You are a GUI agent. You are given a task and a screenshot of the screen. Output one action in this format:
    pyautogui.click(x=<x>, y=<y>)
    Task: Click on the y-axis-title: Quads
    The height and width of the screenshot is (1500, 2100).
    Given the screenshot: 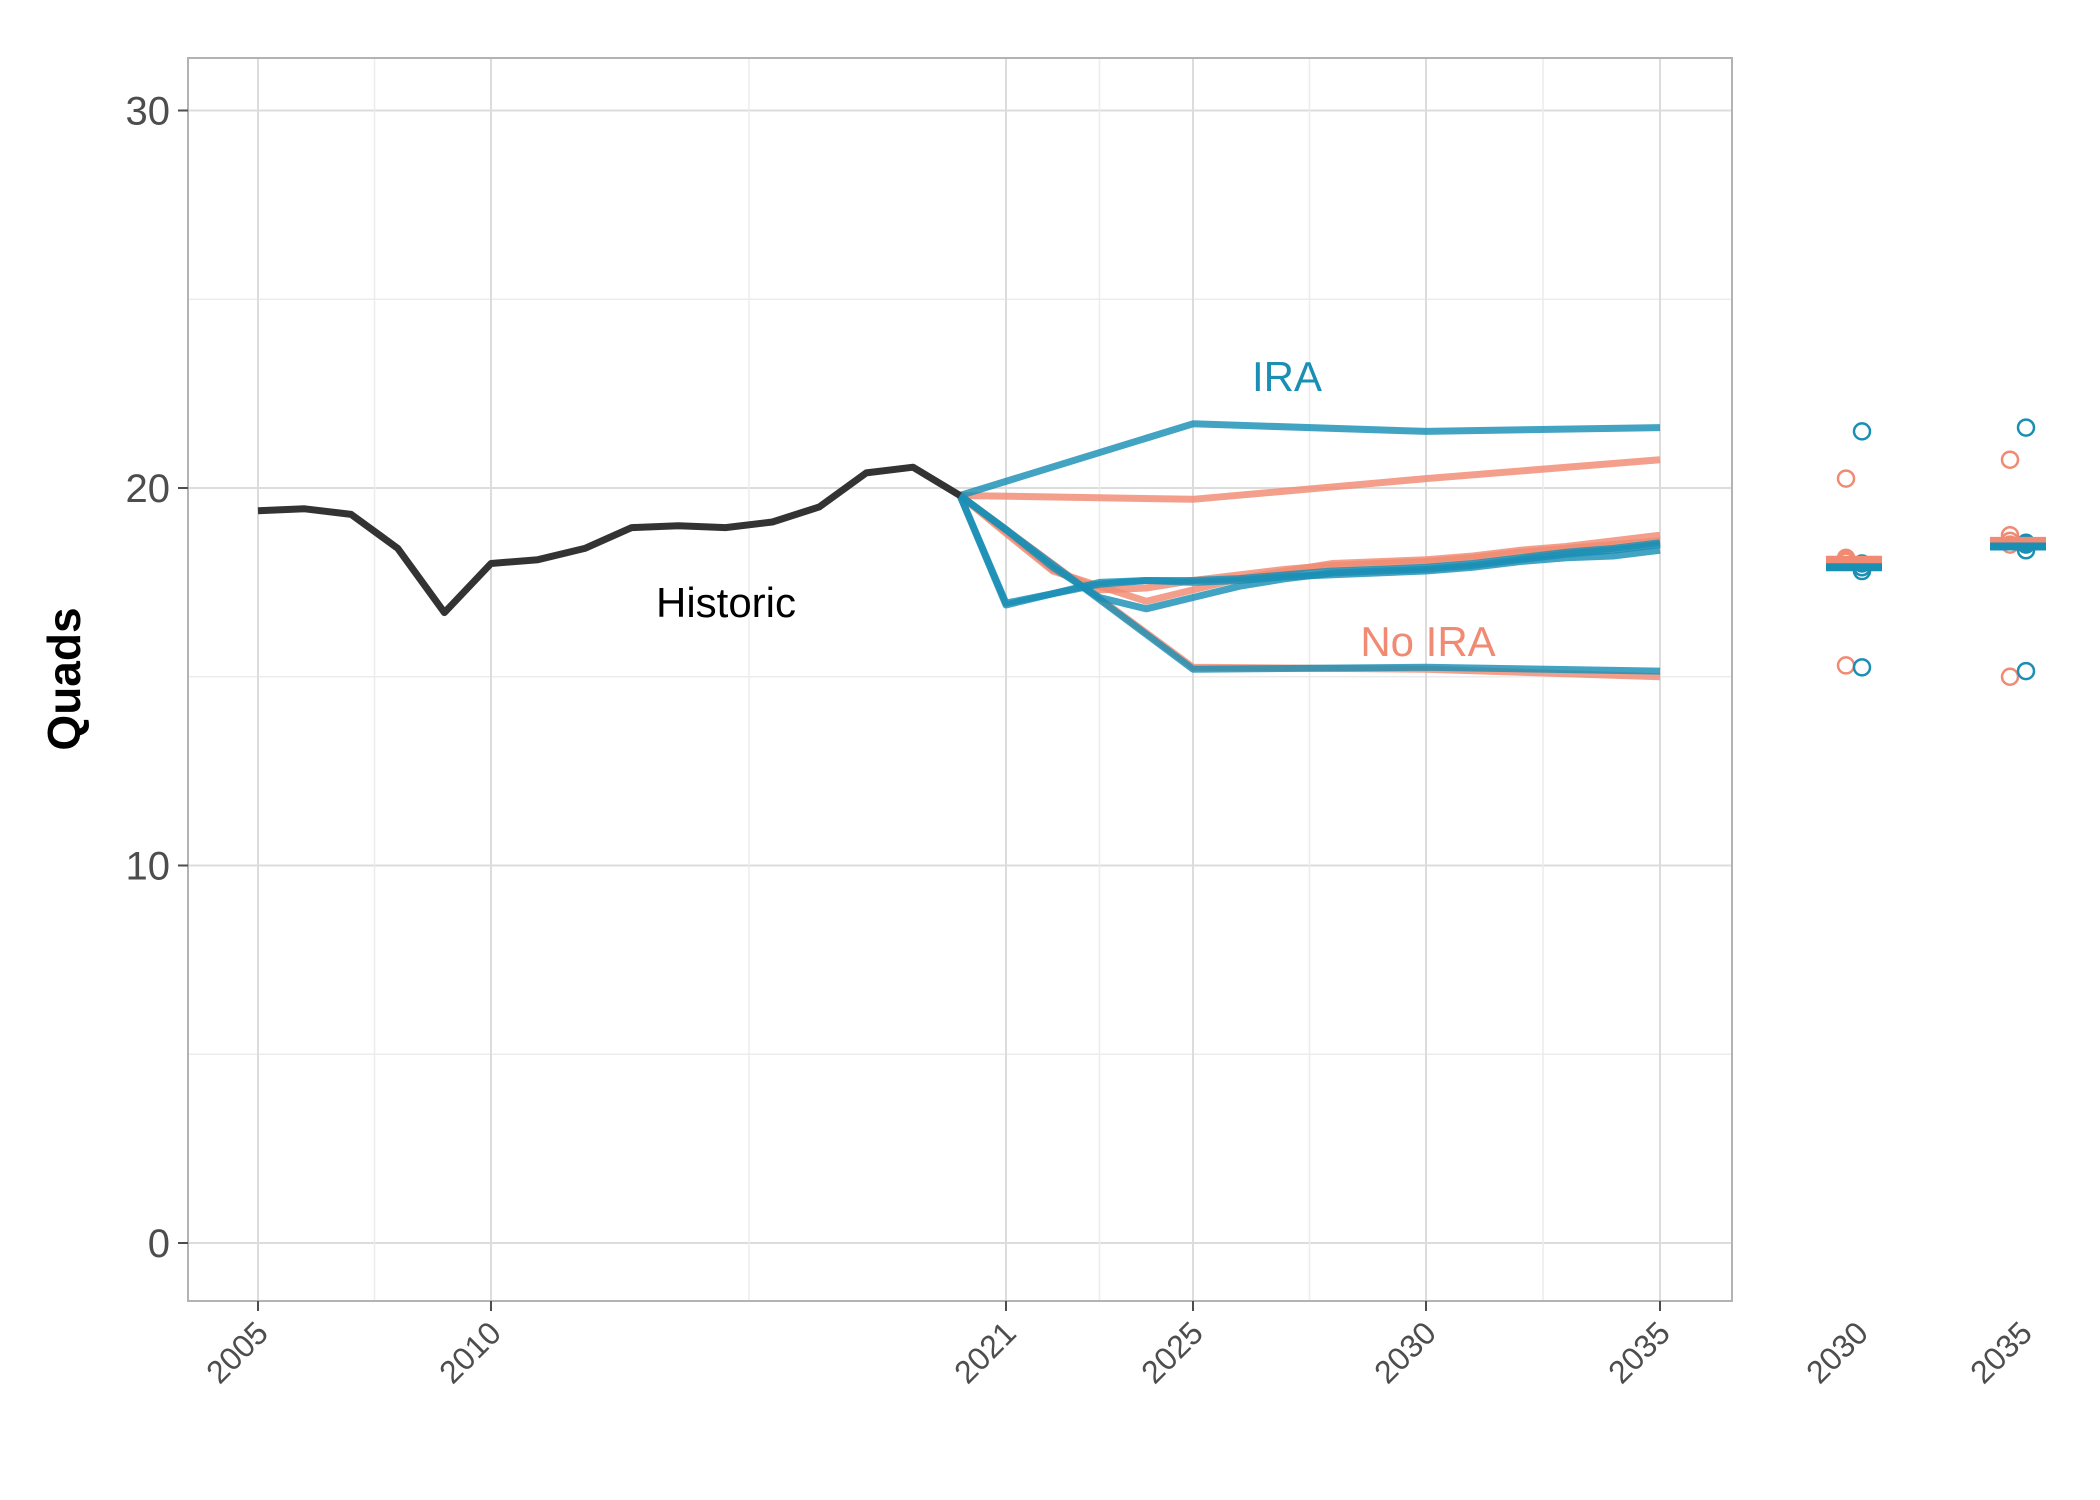 What is the action you would take?
    pyautogui.click(x=64, y=678)
    